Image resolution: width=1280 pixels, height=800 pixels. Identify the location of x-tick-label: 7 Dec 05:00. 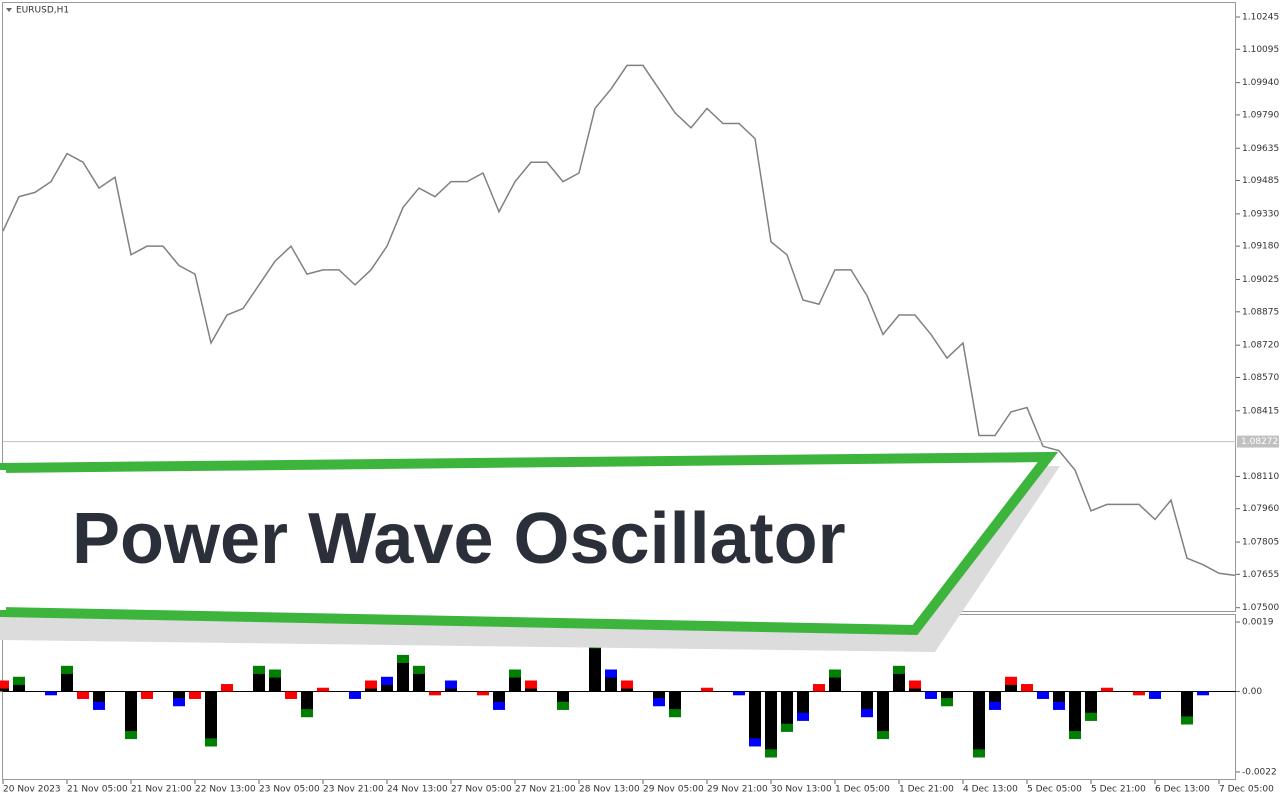
(1246, 790).